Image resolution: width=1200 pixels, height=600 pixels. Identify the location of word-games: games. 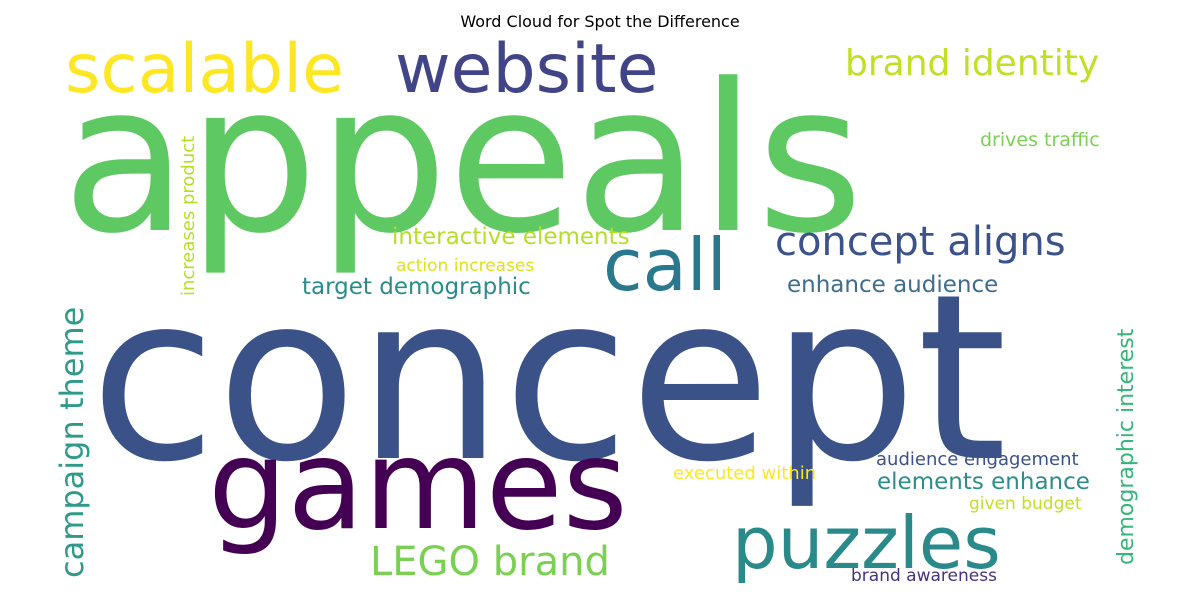
(418, 485).